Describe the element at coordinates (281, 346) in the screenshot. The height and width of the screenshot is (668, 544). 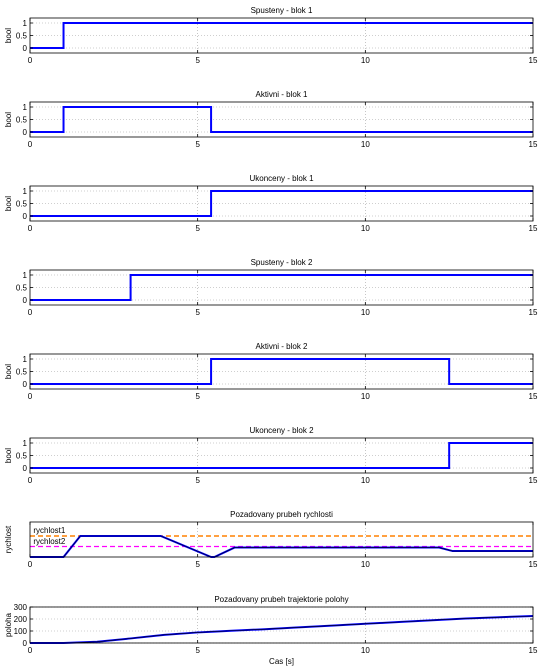
I see `chart-title: Aktivni - blok 2` at that location.